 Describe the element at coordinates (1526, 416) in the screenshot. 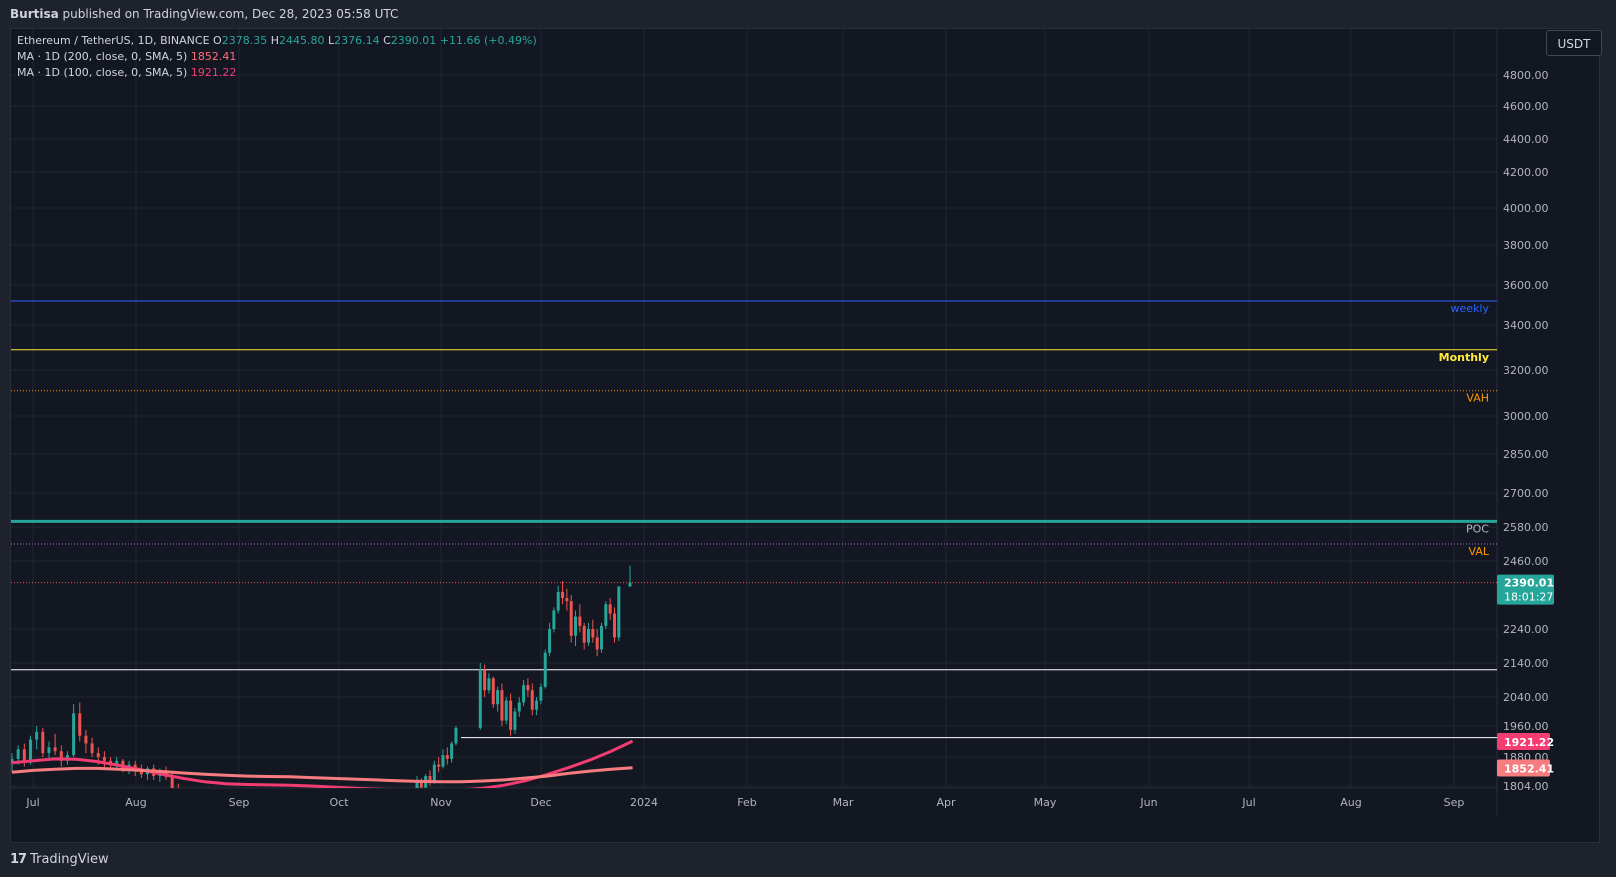

I see `y-tick-label: 3000.00` at that location.